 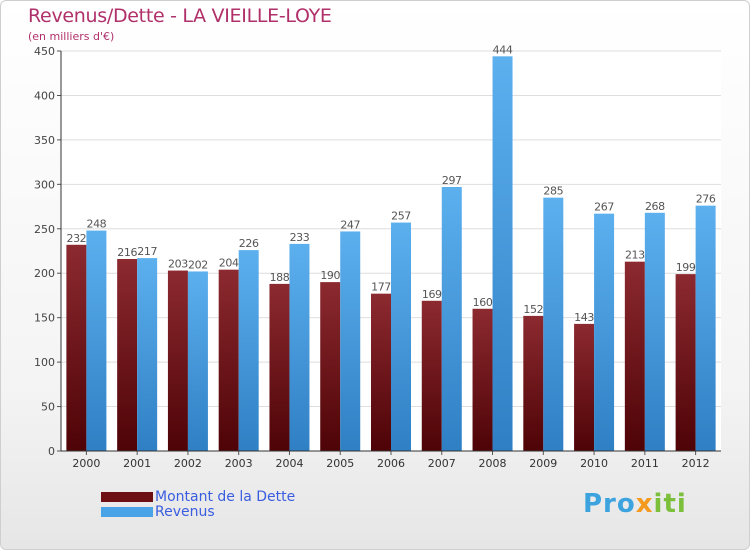 I want to click on y-tick-label: 250, so click(x=44, y=229).